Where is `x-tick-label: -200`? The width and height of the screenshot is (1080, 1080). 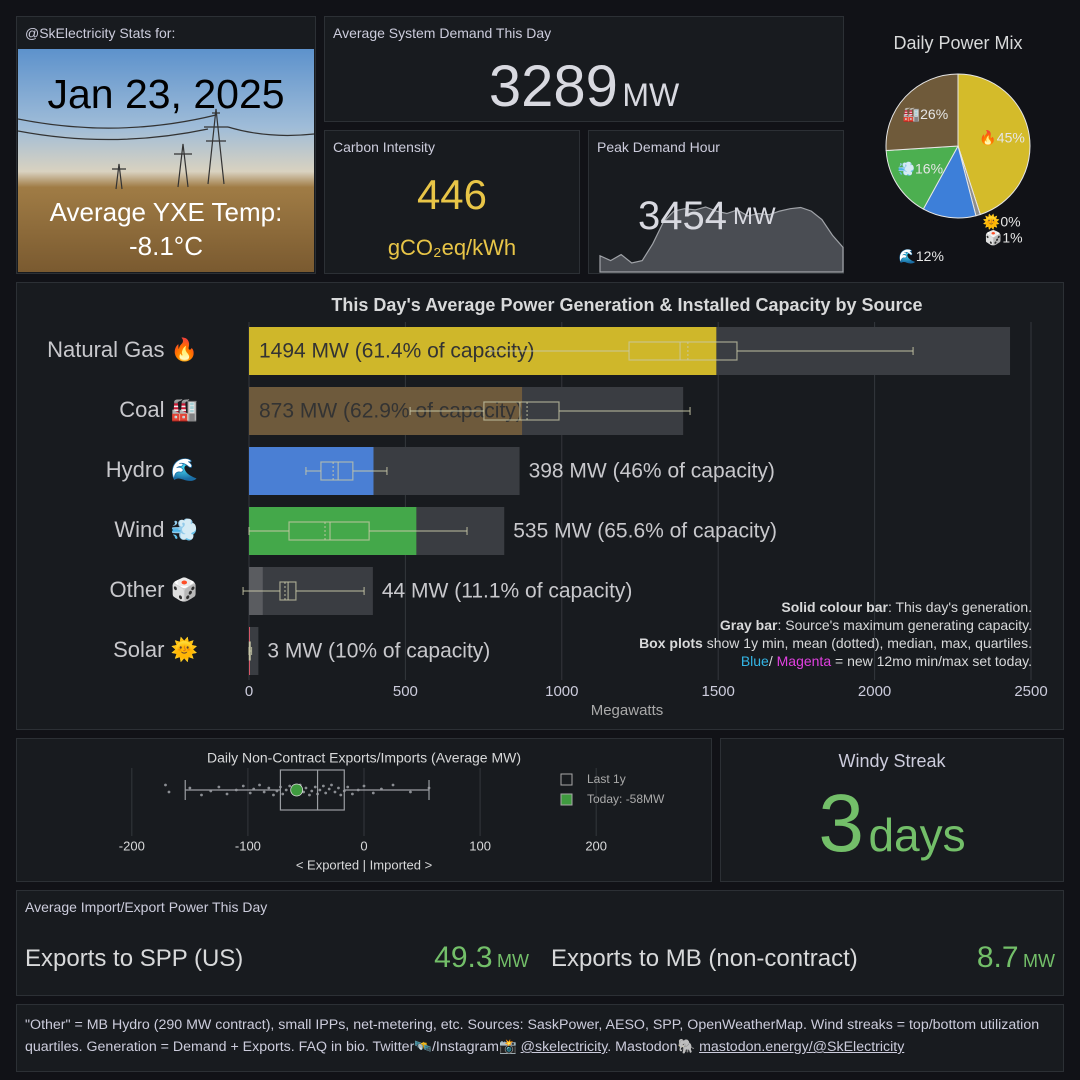
x-tick-label: -200 is located at coordinates (132, 845).